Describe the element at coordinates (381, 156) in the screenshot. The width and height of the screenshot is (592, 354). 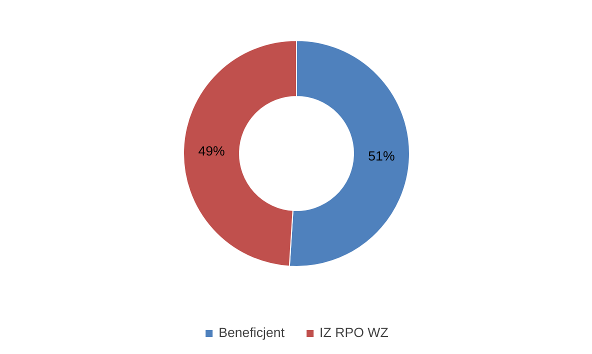
I see `data-label: 51%` at that location.